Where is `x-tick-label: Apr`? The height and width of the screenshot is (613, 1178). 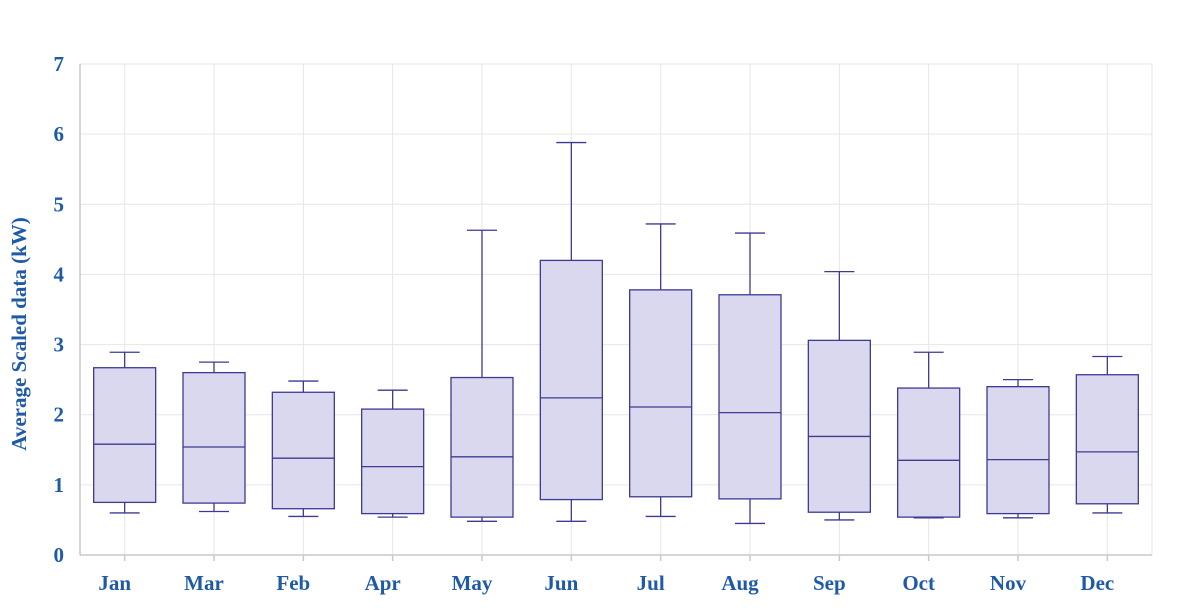
x-tick-label: Apr is located at coordinates (383, 583).